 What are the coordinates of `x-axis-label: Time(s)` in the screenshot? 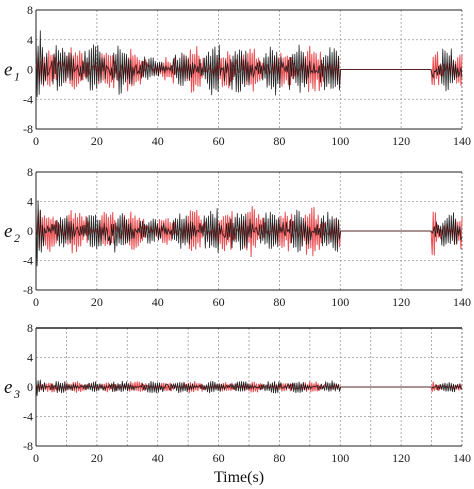 It's located at (239, 477).